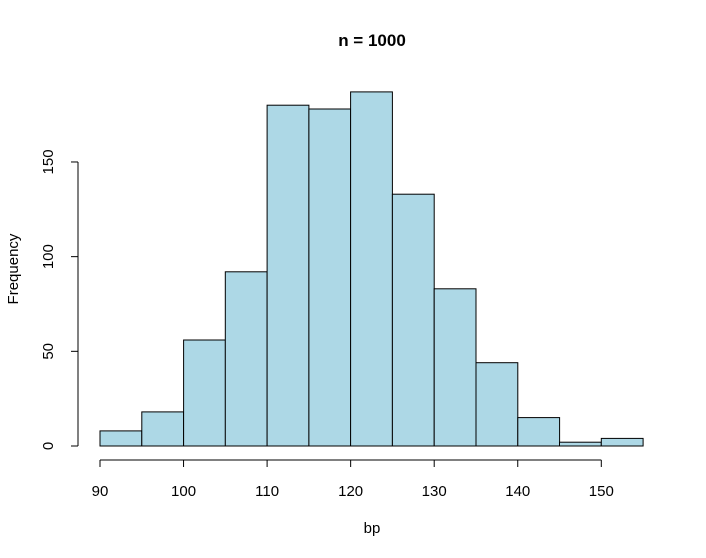  I want to click on y-tick-label-100: 100, so click(48, 256).